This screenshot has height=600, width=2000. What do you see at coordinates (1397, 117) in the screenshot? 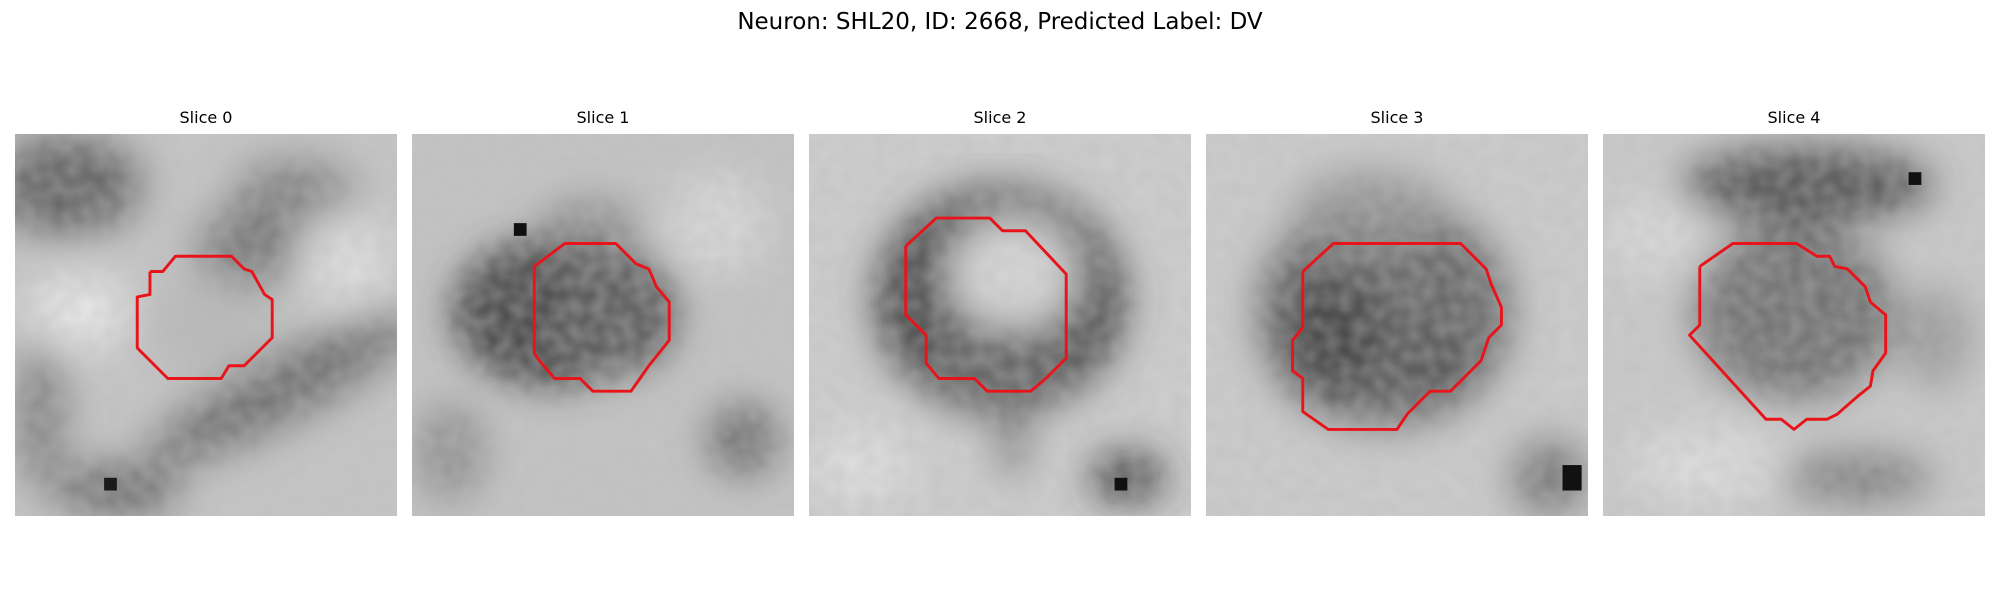
I see `slice-title: Slice 3` at bounding box center [1397, 117].